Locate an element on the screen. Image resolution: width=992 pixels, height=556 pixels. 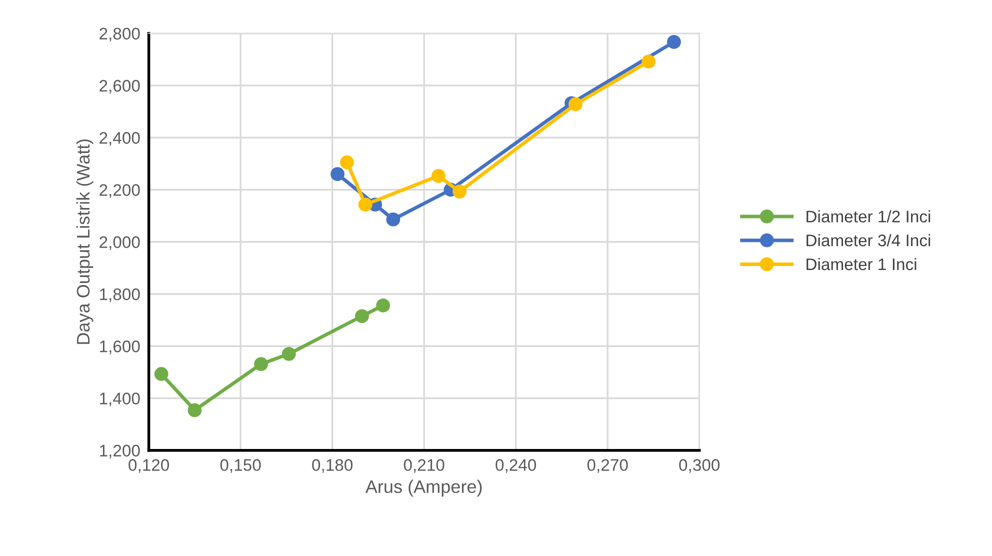
y-tick-label: 2,600 is located at coordinates (120, 87).